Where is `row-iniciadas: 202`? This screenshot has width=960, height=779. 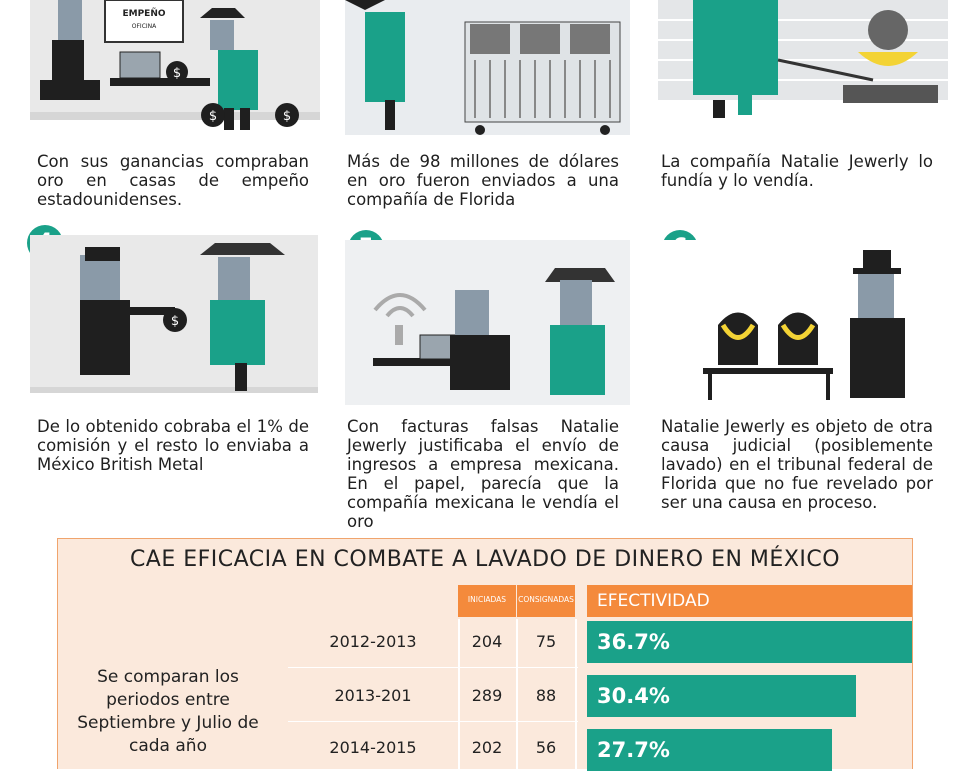 row-iniciadas: 202 is located at coordinates (487, 747).